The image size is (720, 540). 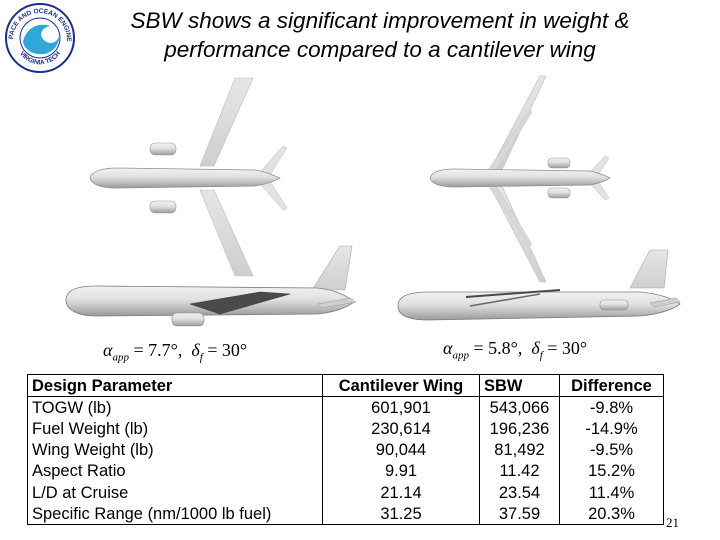 What do you see at coordinates (539, 285) in the screenshot?
I see `sbw-side-view` at bounding box center [539, 285].